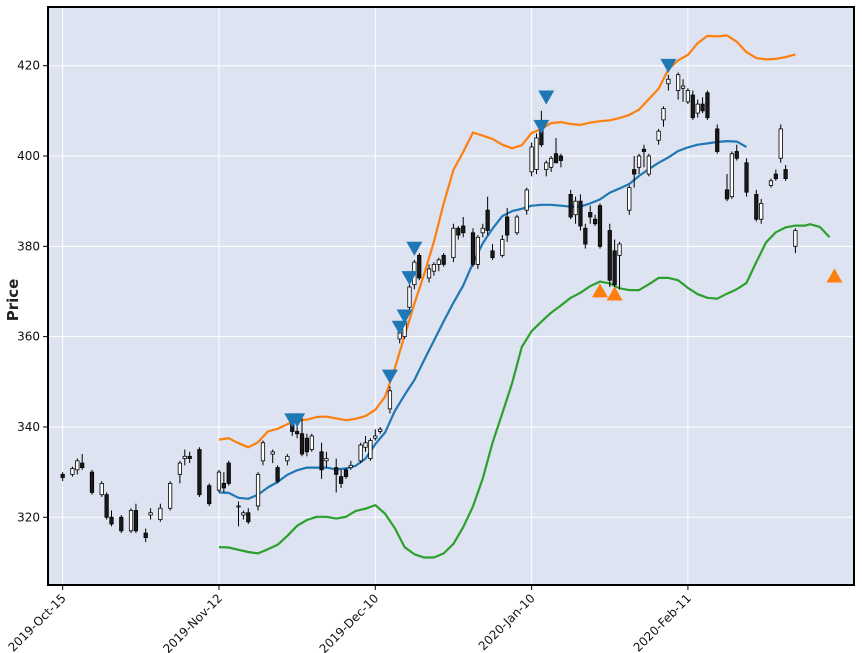 This screenshot has width=862, height=653. Describe the element at coordinates (32, 291) in the screenshot. I see `y-axis: 320 340 360 380 400 420` at that location.